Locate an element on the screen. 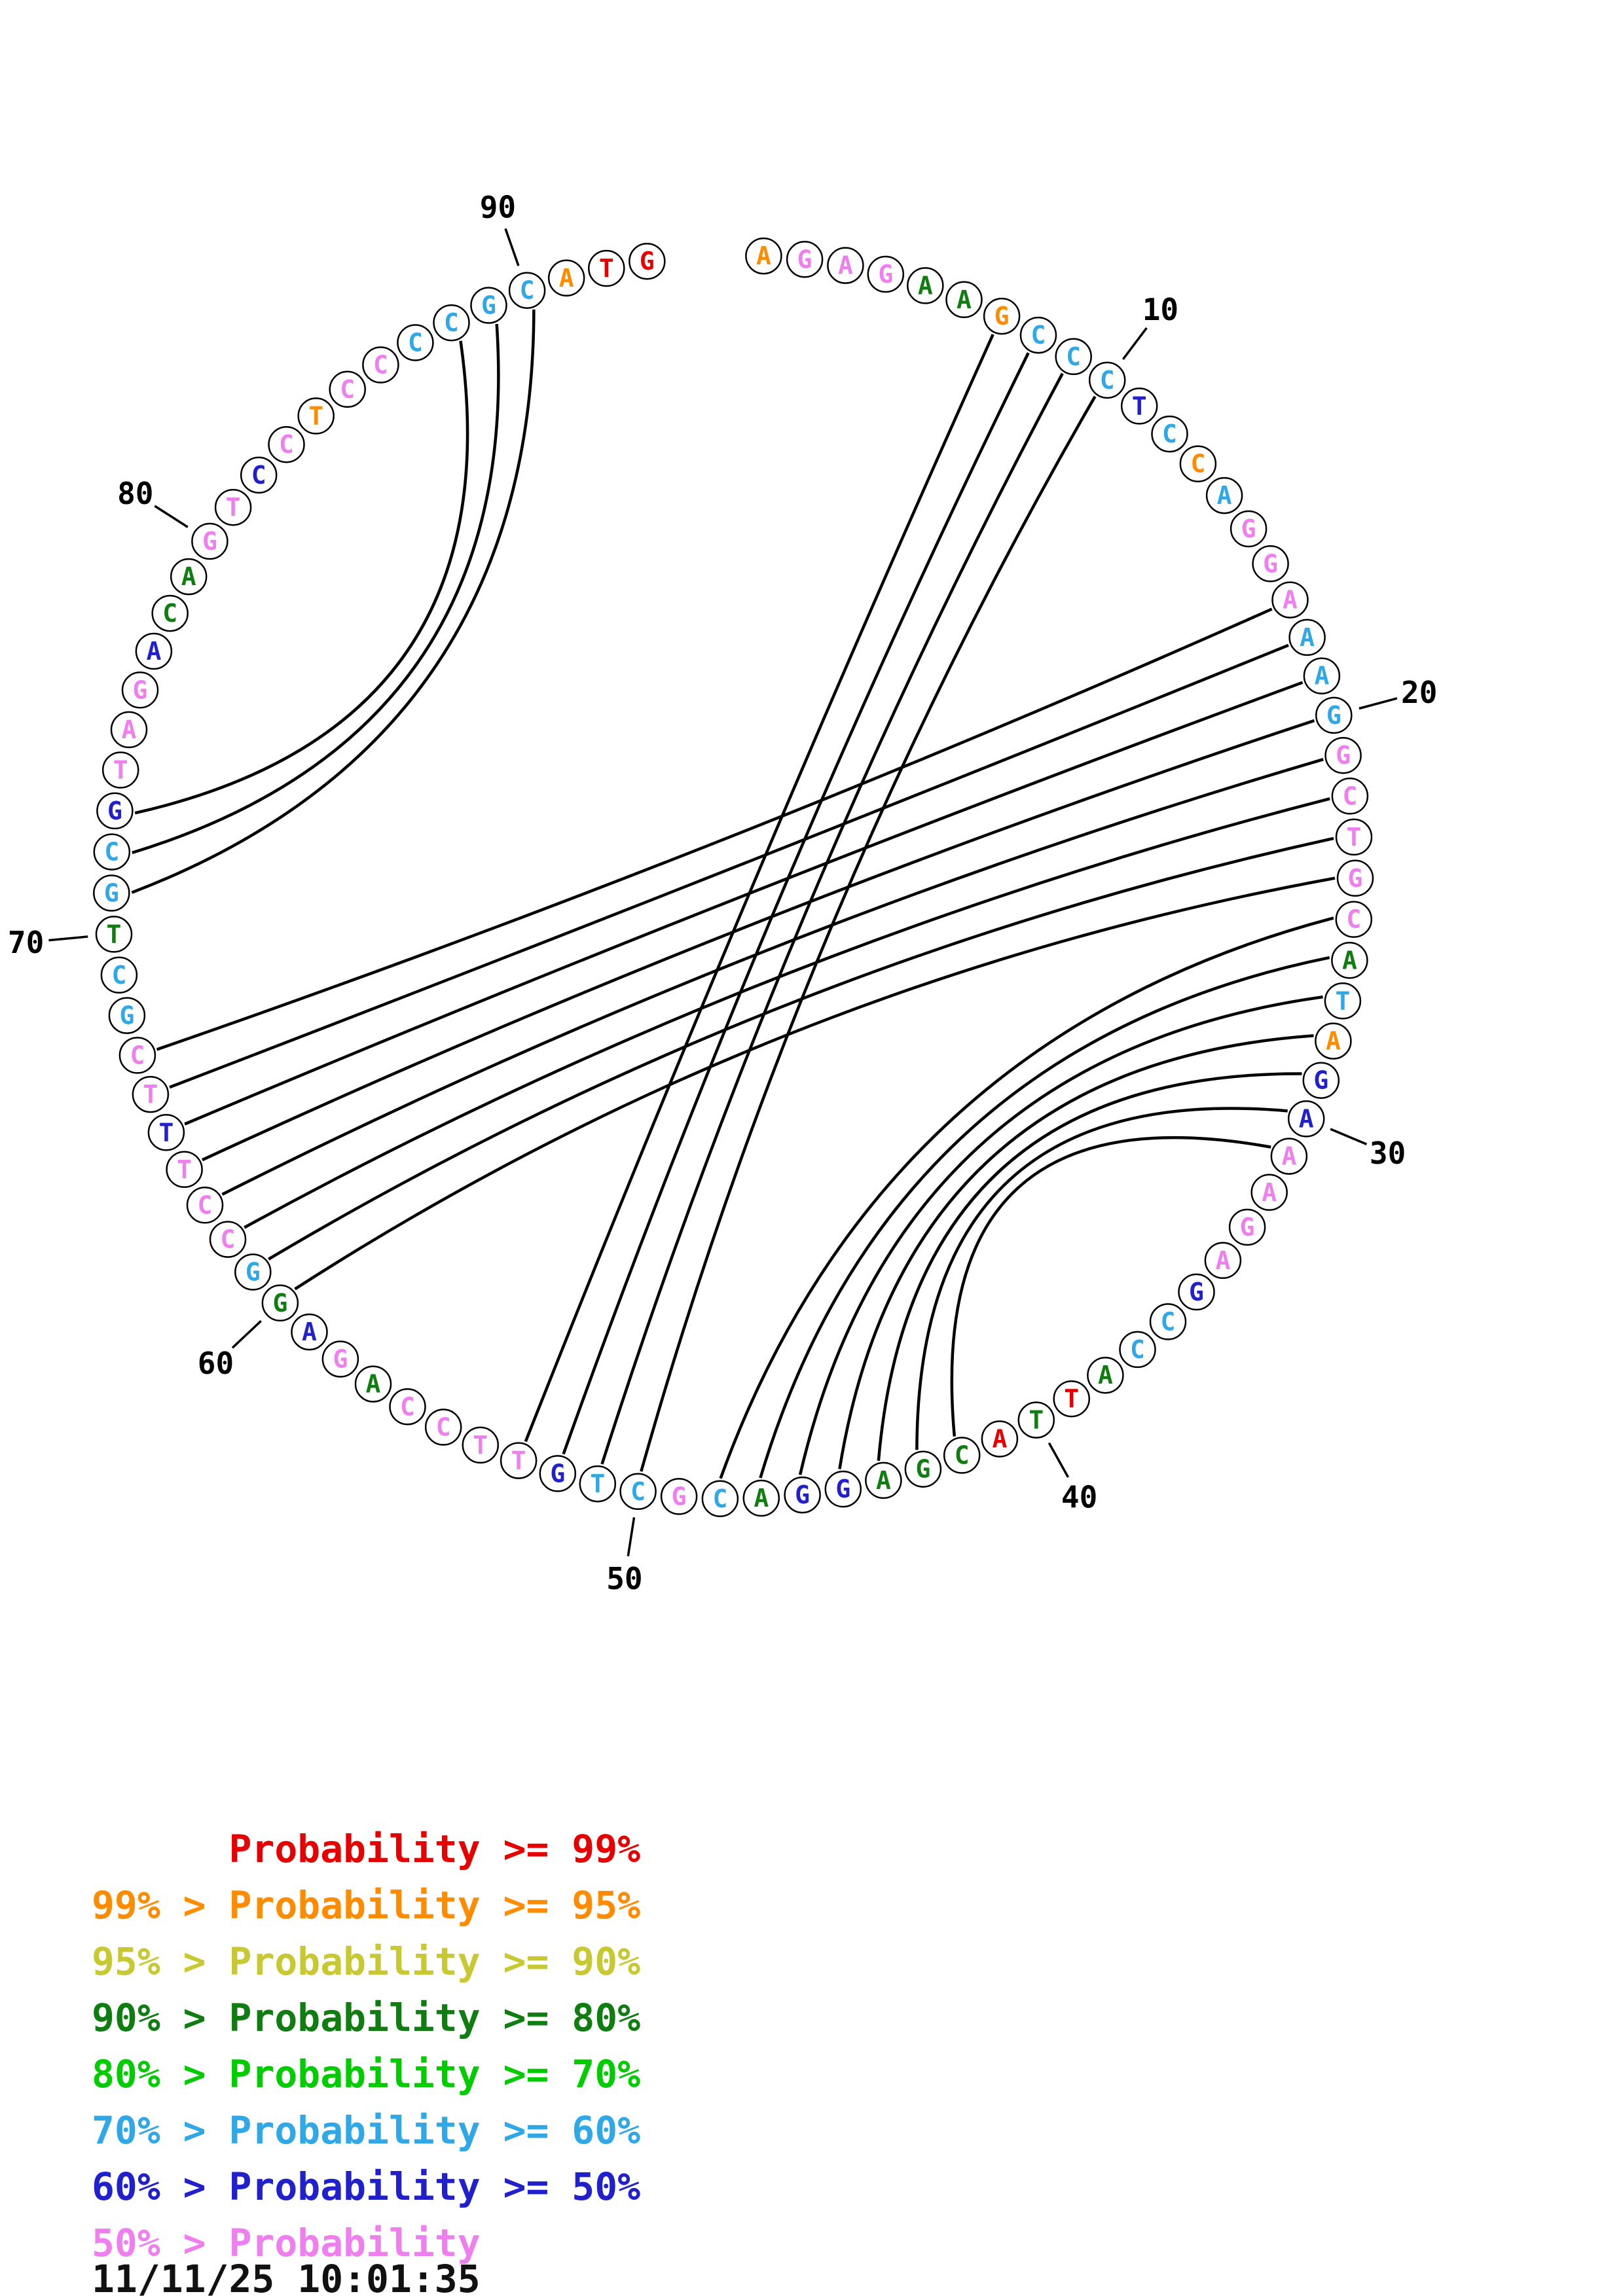 This screenshot has width=1623, height=2296. tick-label: 20 is located at coordinates (1419, 692).